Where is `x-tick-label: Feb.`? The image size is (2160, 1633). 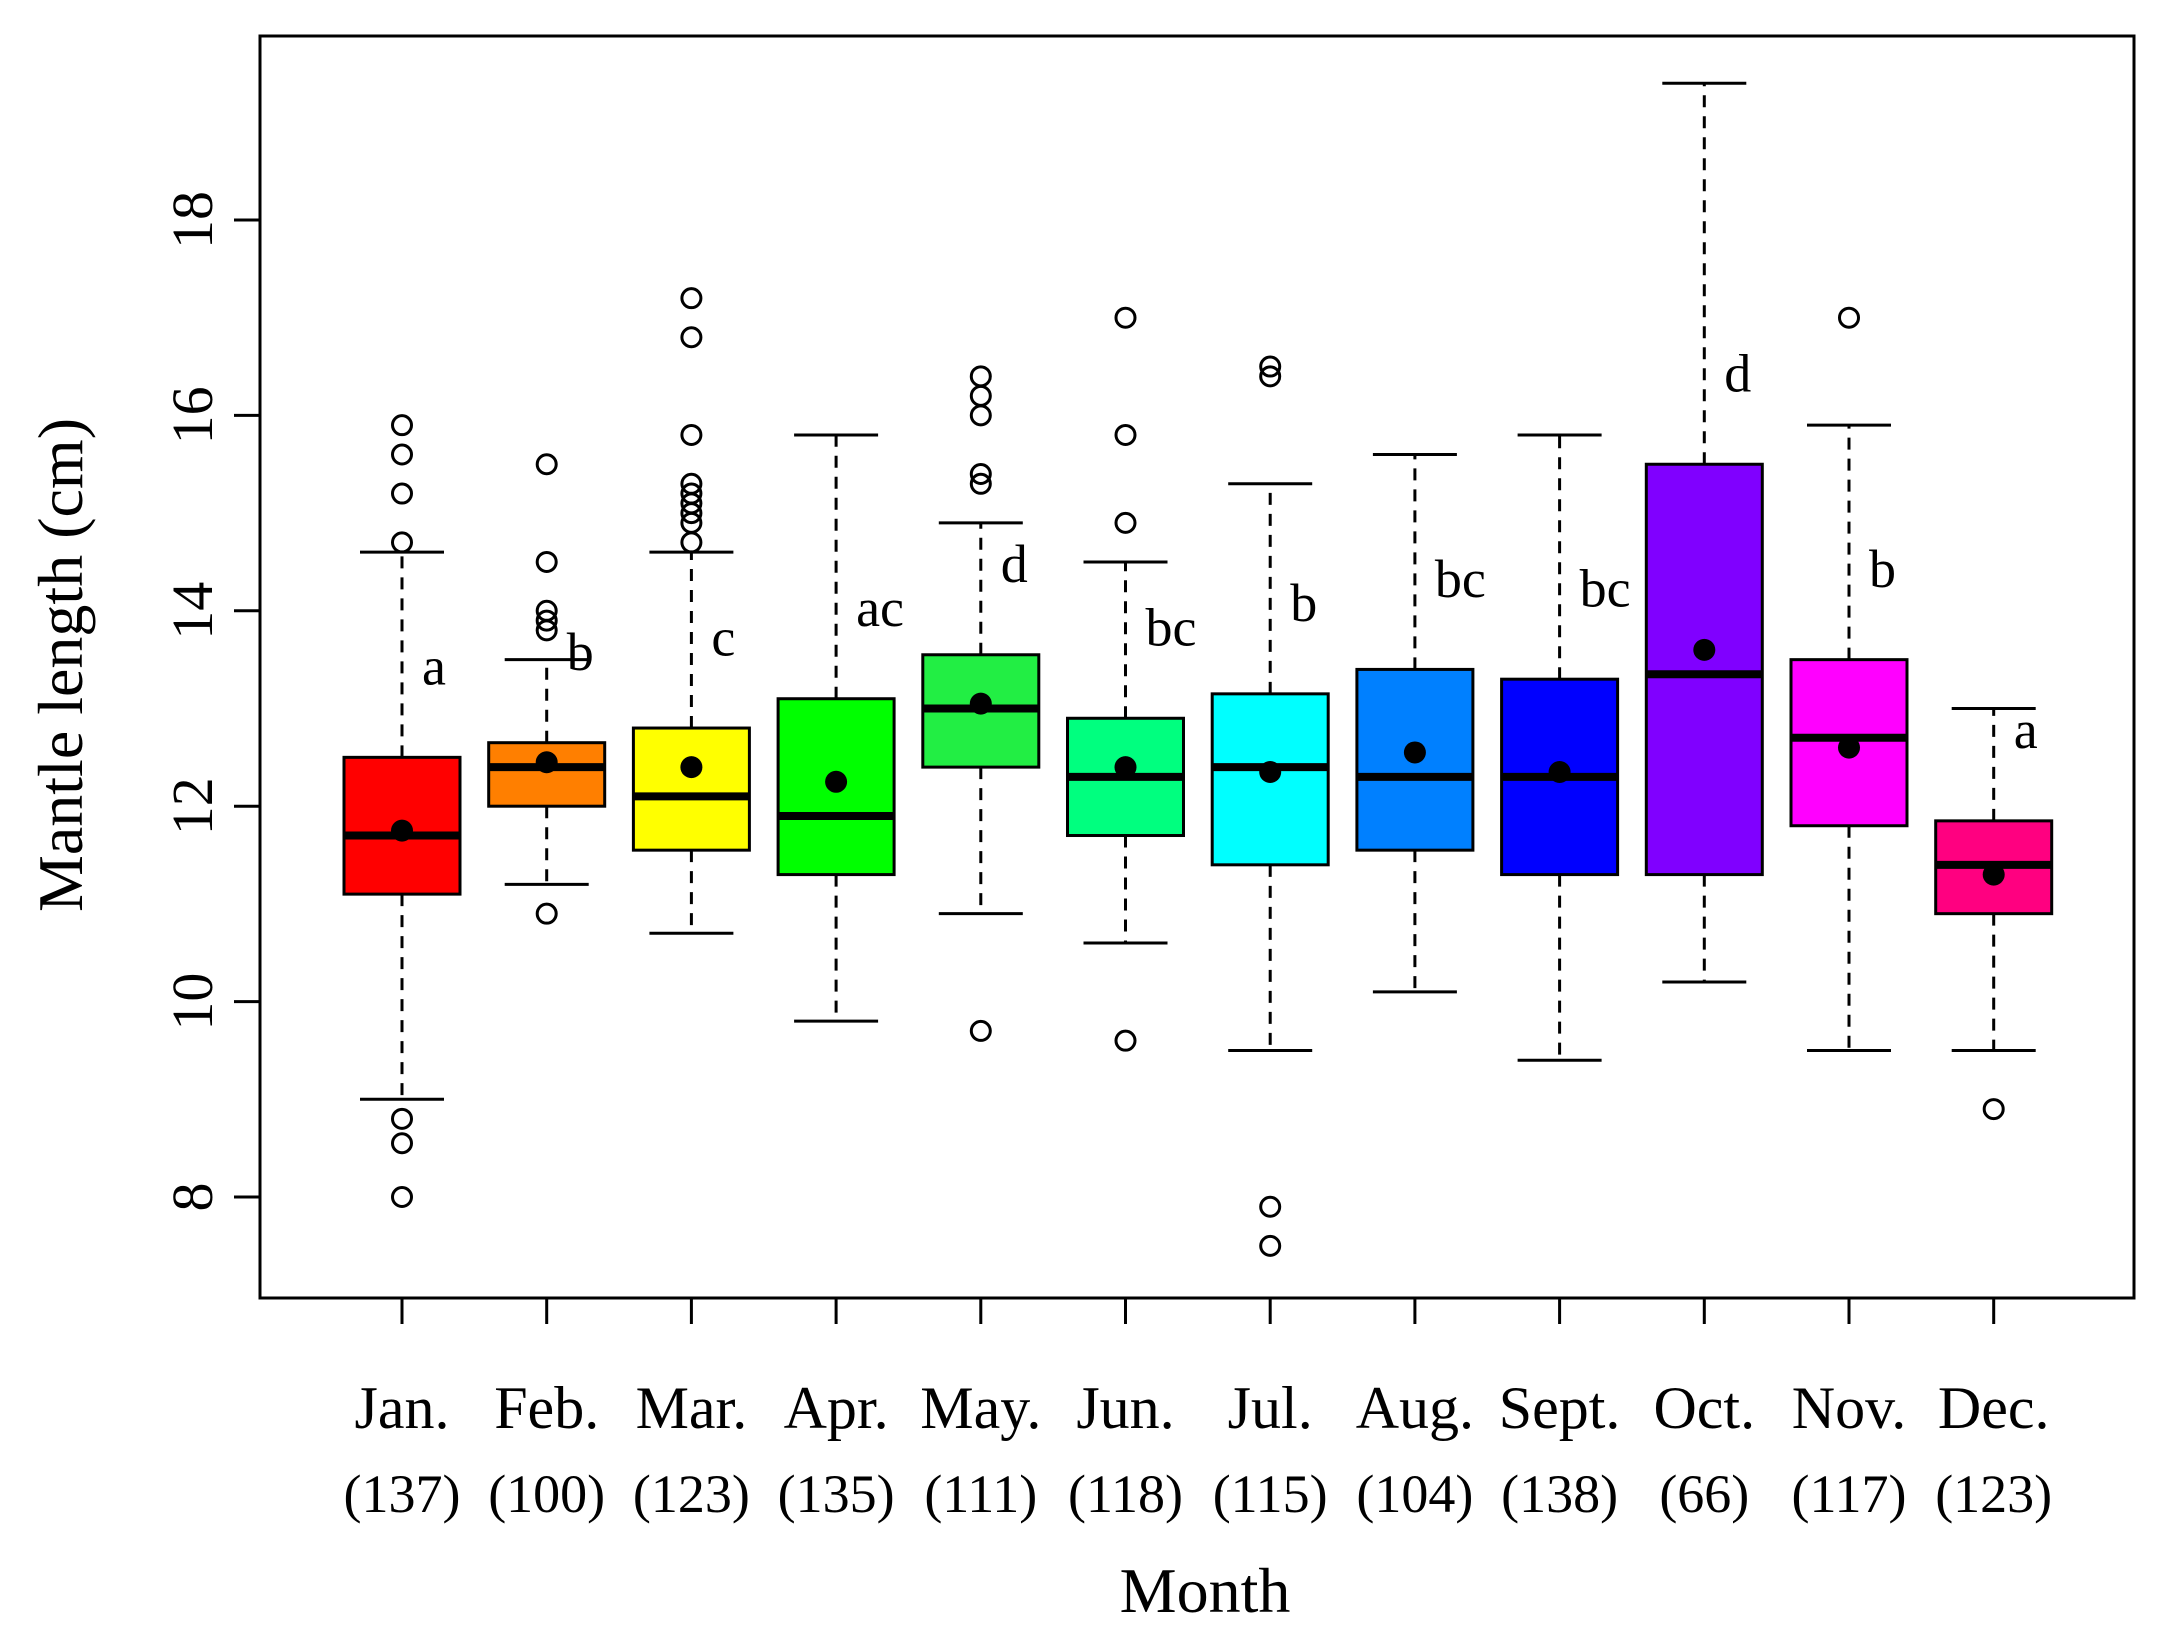
x-tick-label: Feb. is located at coordinates (546, 1408).